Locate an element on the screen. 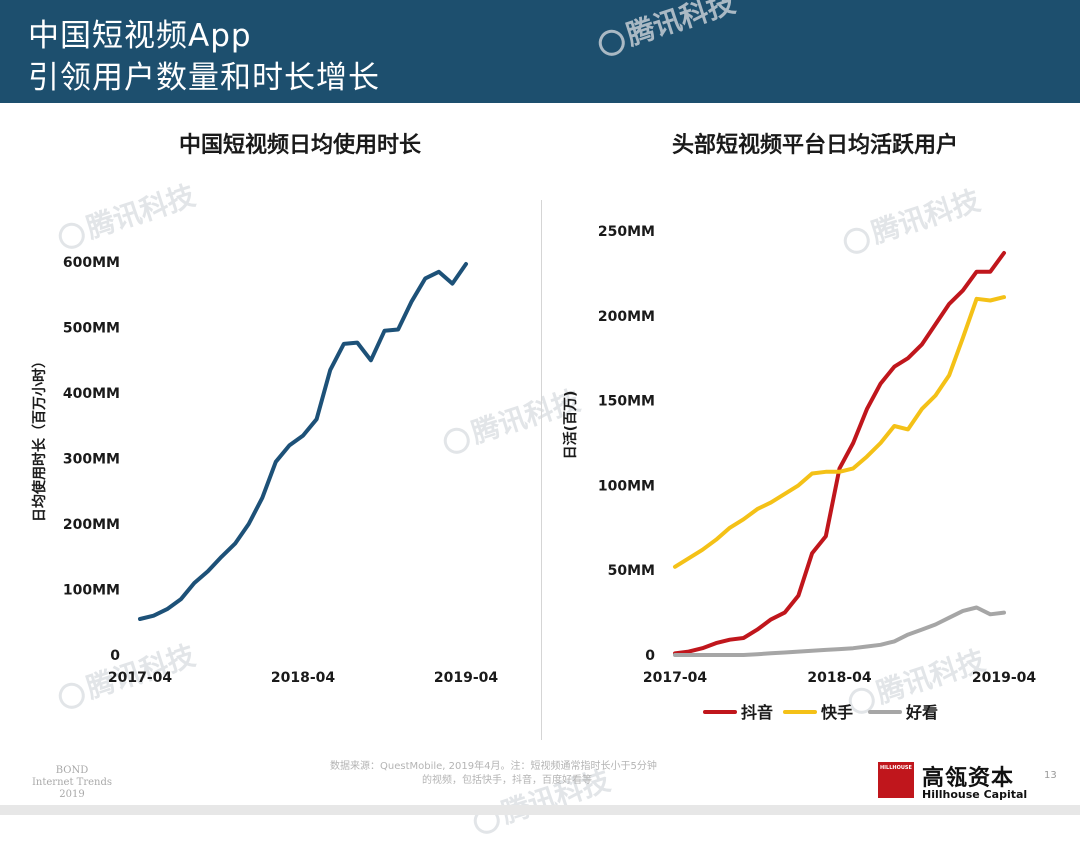  duration-y-tick-label: 300MM is located at coordinates (91, 460).